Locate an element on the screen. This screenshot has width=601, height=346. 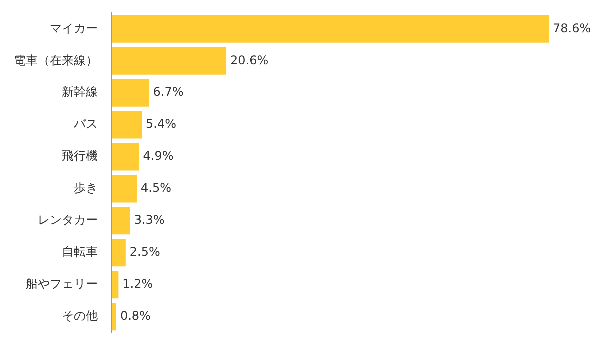
y-tick-label: 船やフェリー is located at coordinates (62, 283).